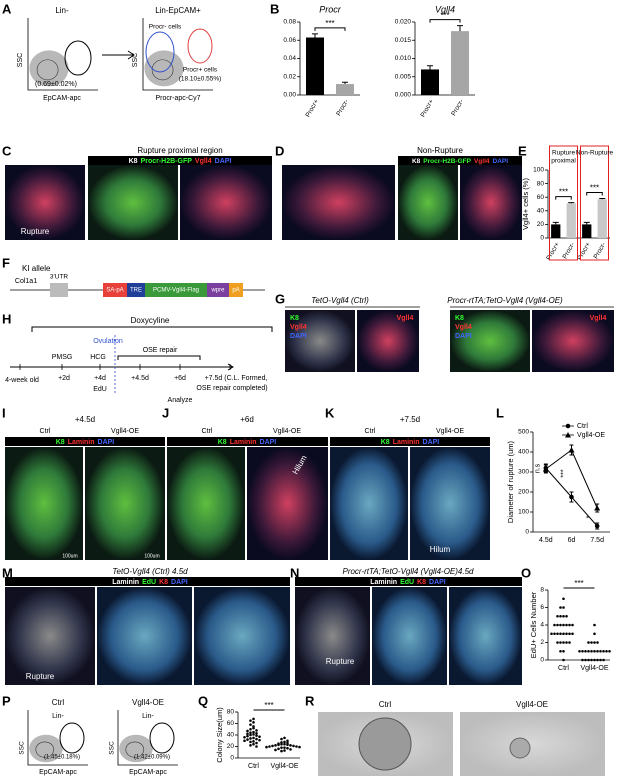 Image resolution: width=617 pixels, height=778 pixels. I want to click on y-tick-label: 100, so click(523, 512).